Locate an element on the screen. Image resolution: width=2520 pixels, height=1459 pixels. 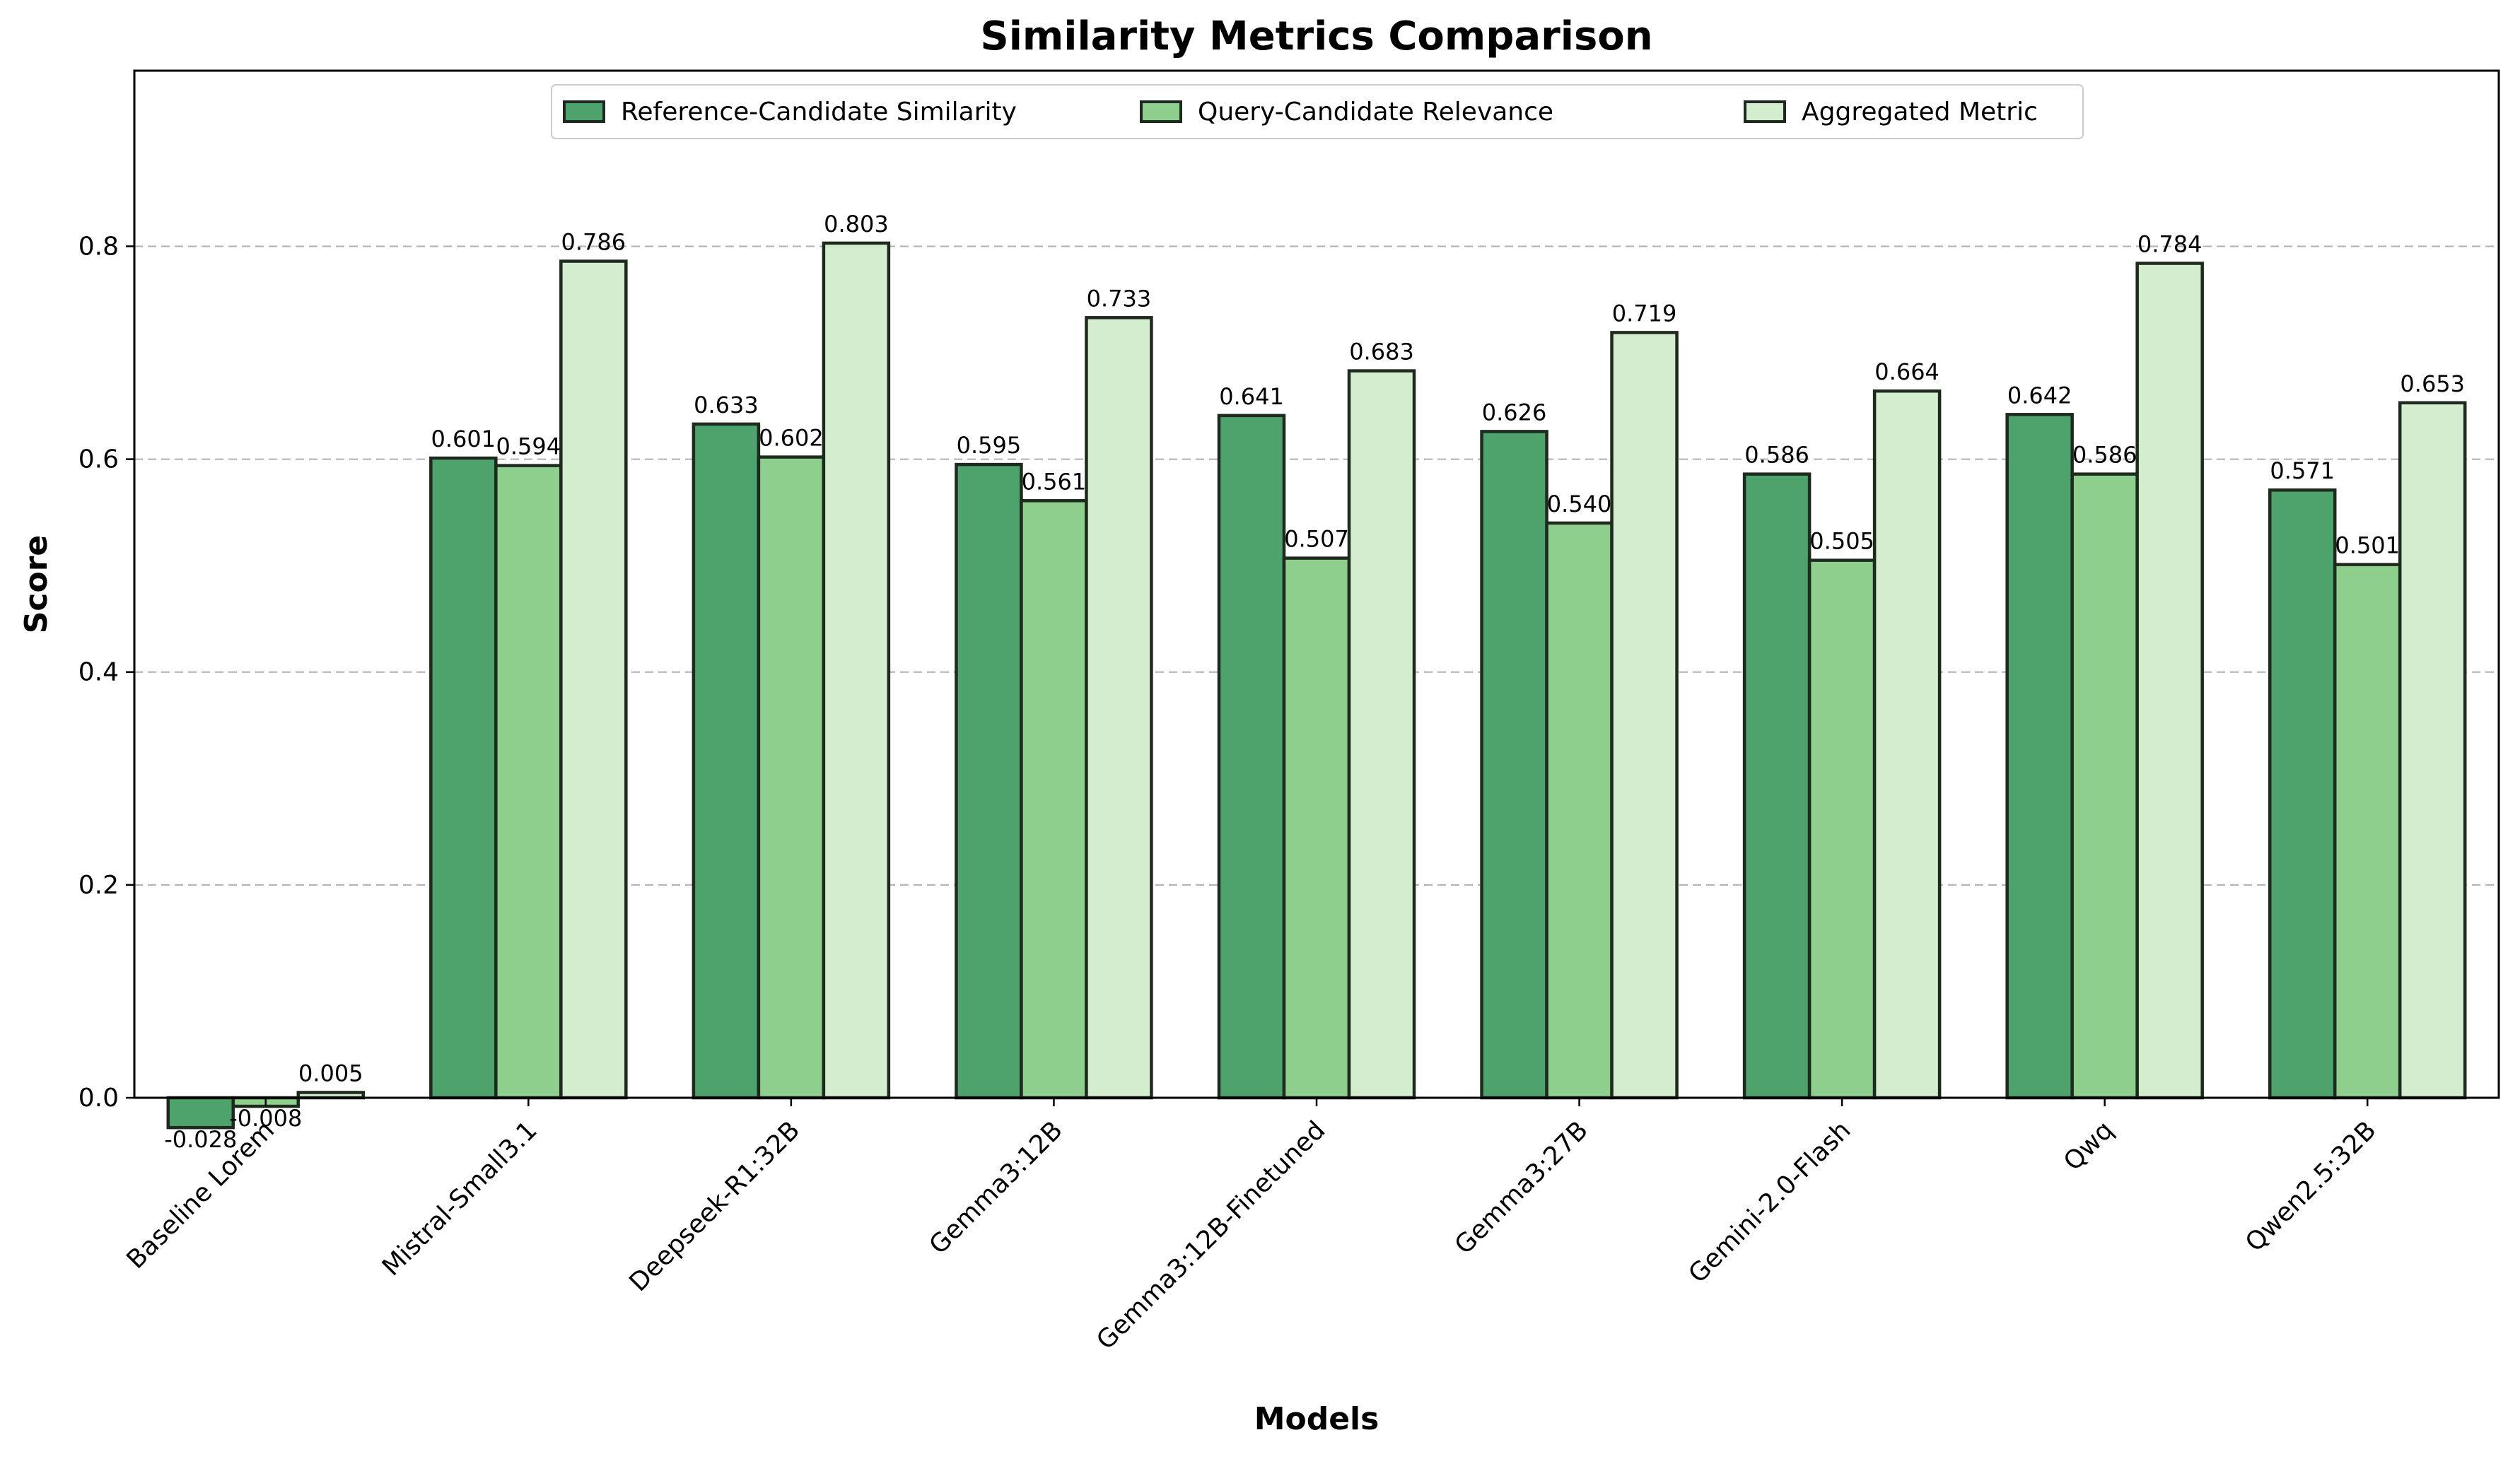
data-label: 0.005 is located at coordinates (330, 1073).